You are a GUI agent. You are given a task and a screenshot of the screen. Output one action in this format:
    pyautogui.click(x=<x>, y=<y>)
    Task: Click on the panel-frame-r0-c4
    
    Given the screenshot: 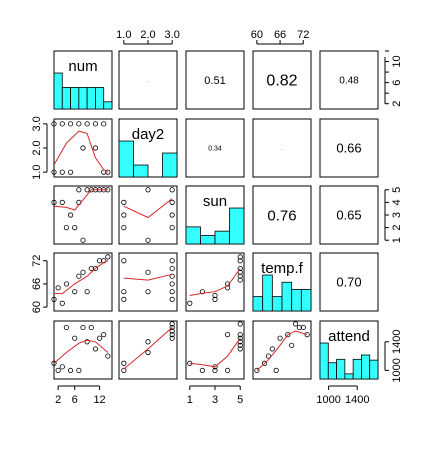 What is the action you would take?
    pyautogui.click(x=349, y=80)
    